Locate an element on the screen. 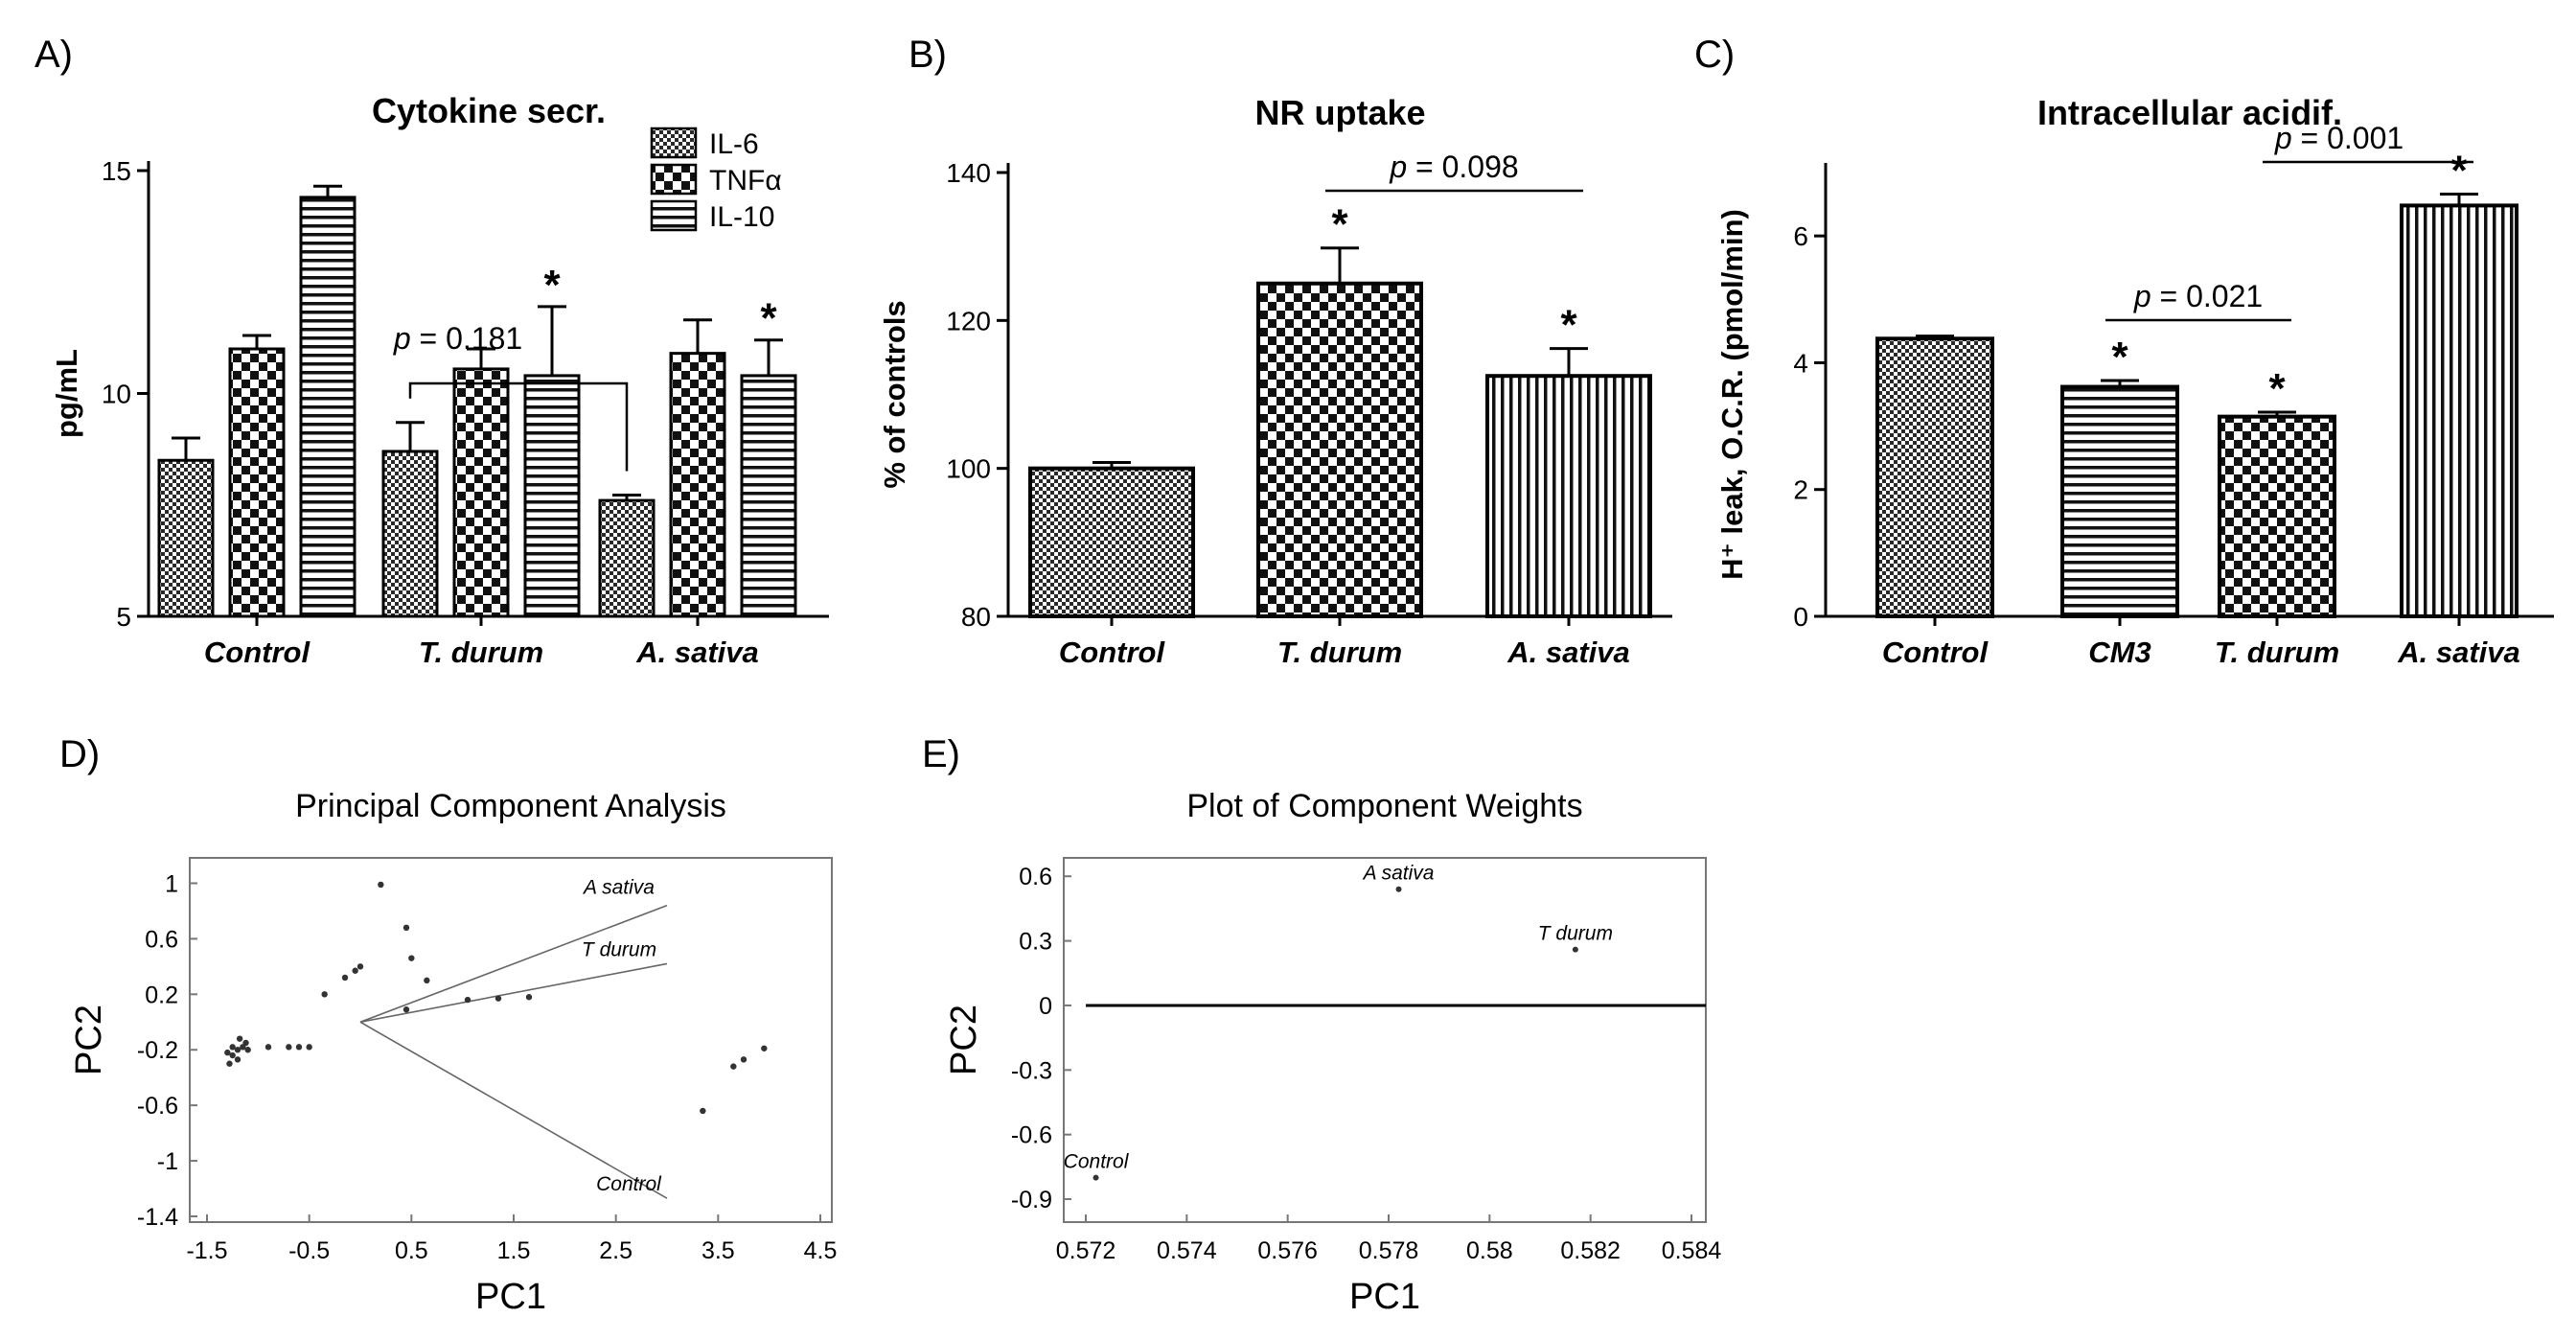 This screenshot has height=1340, width=2576. chart-title: Cytokine secr. is located at coordinates (489, 110).